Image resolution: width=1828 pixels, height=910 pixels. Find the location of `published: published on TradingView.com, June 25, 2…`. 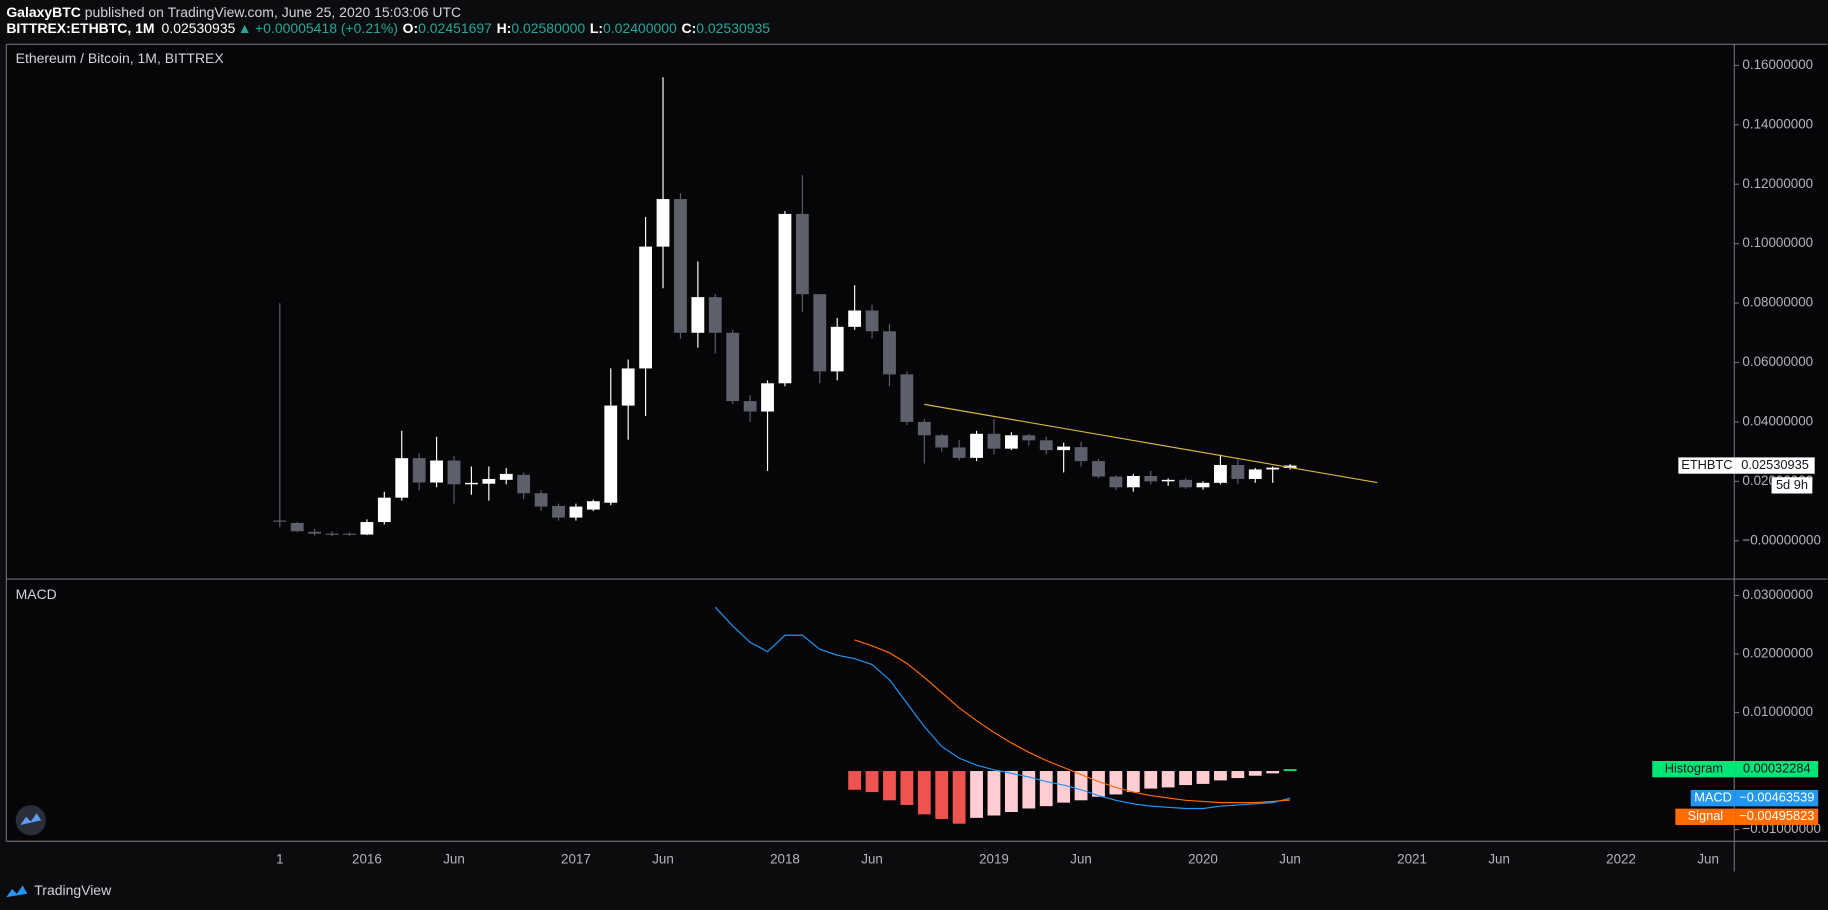

published: published on TradingView.com, June 25, 2… is located at coordinates (271, 12).